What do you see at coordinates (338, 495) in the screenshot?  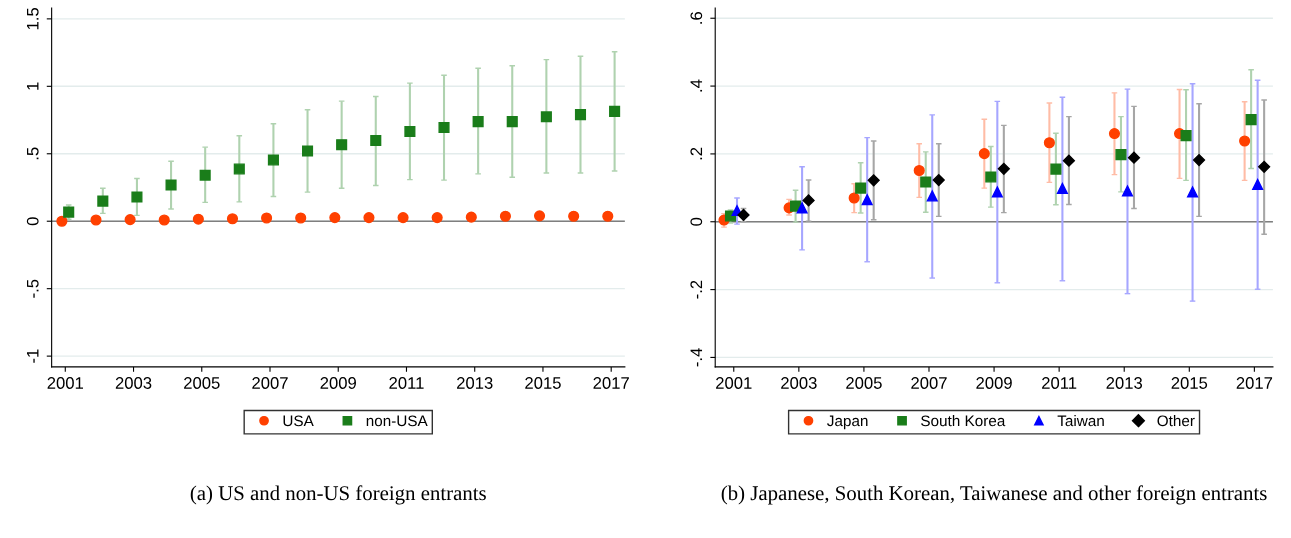 I see `text: (a) US and non-US foreign entrants` at bounding box center [338, 495].